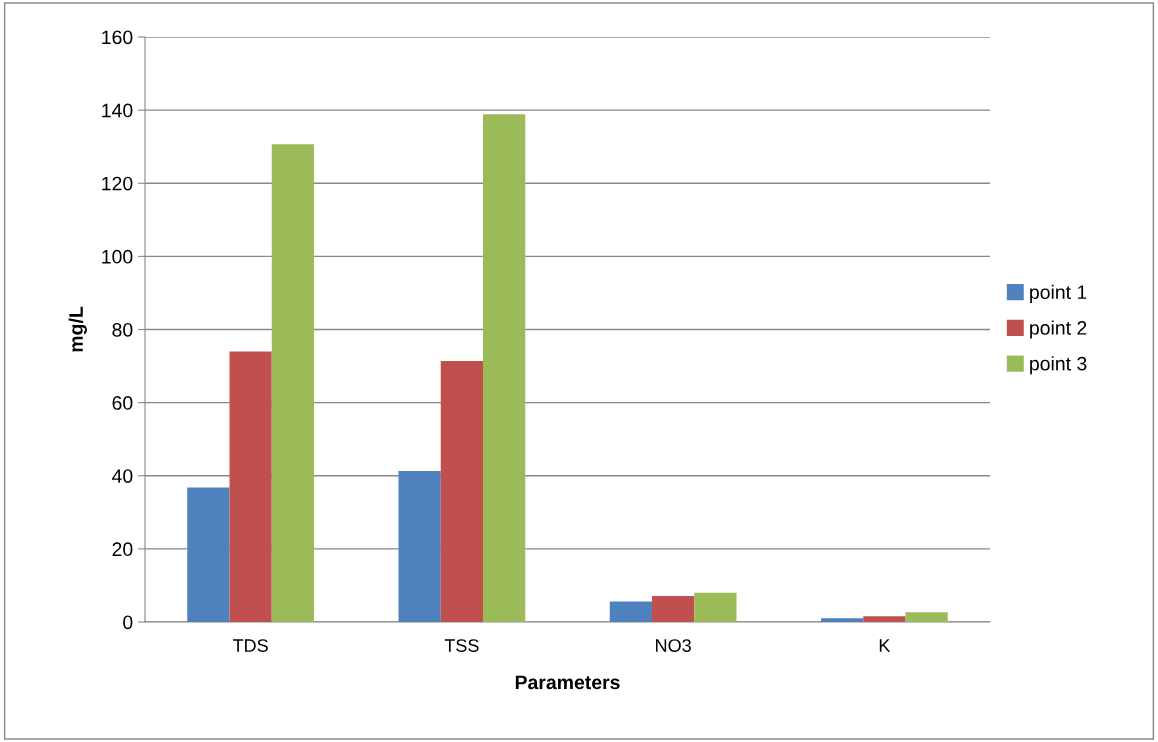 Image resolution: width=1158 pixels, height=742 pixels. What do you see at coordinates (567, 682) in the screenshot?
I see `x-axis-title: Parameters` at bounding box center [567, 682].